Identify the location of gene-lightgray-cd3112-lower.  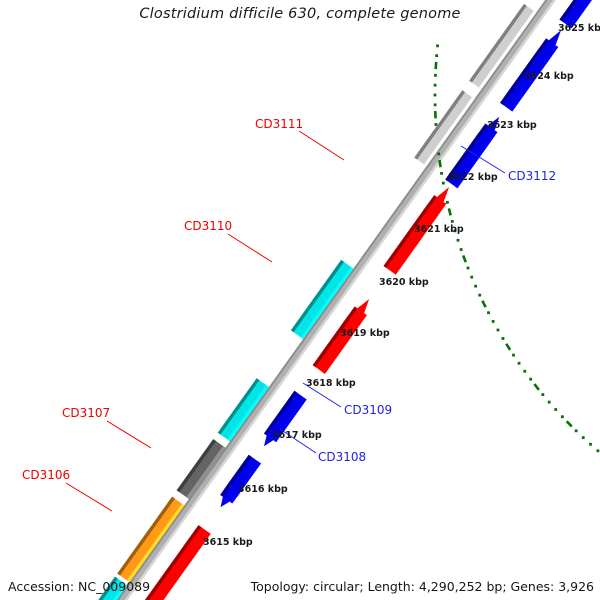
(444, 128).